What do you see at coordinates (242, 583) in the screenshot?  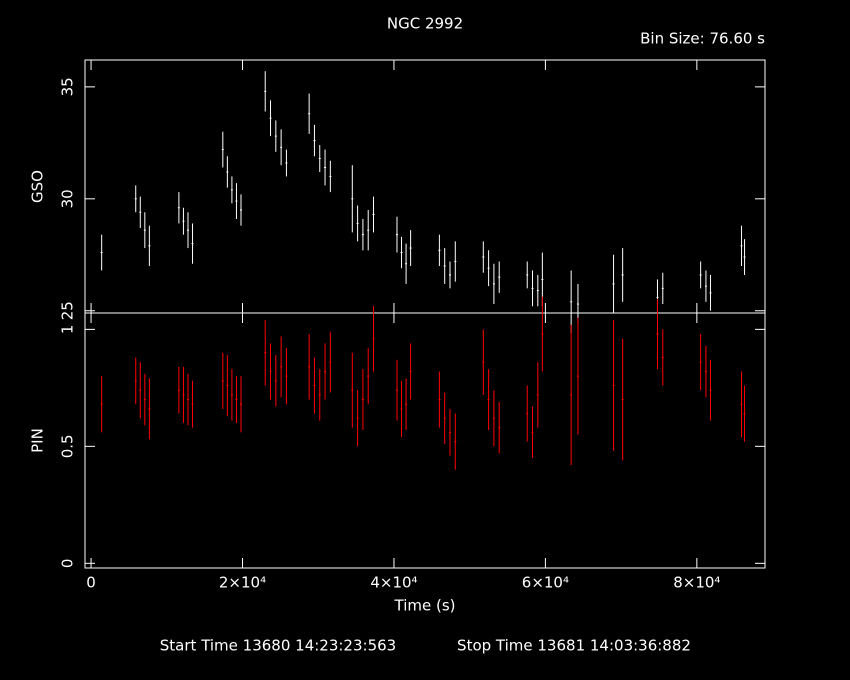 I see `x-tick-label: 2×10⁴` at bounding box center [242, 583].